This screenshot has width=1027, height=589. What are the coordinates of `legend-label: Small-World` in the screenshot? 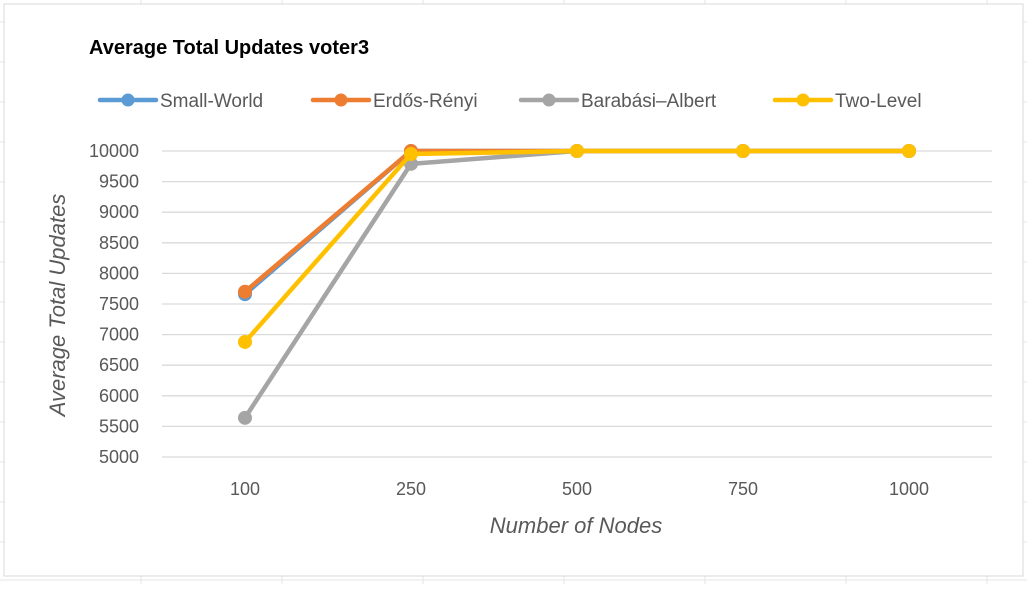 It's located at (211, 101).